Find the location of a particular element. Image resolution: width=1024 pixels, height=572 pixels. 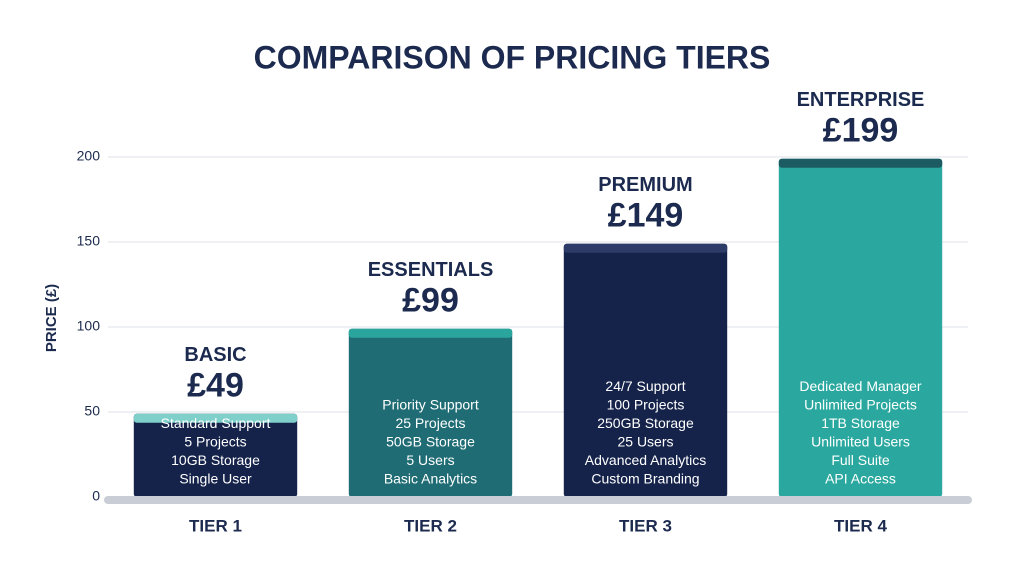

y-tick-label: 100 is located at coordinates (89, 326).